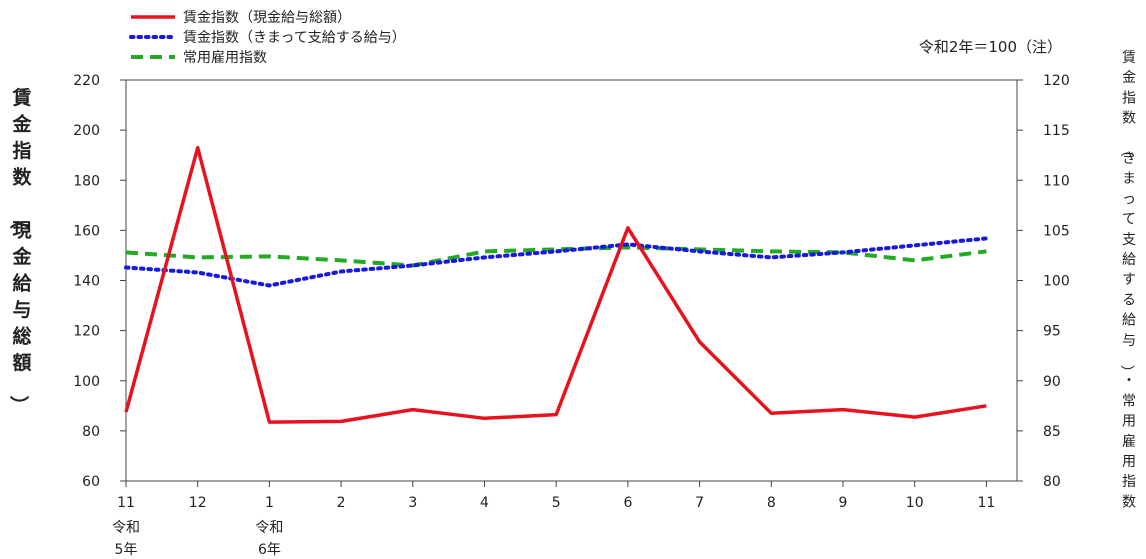 This screenshot has height=559, width=1146. Describe the element at coordinates (915, 503) in the screenshot. I see `x-tick-label: 10` at that location.